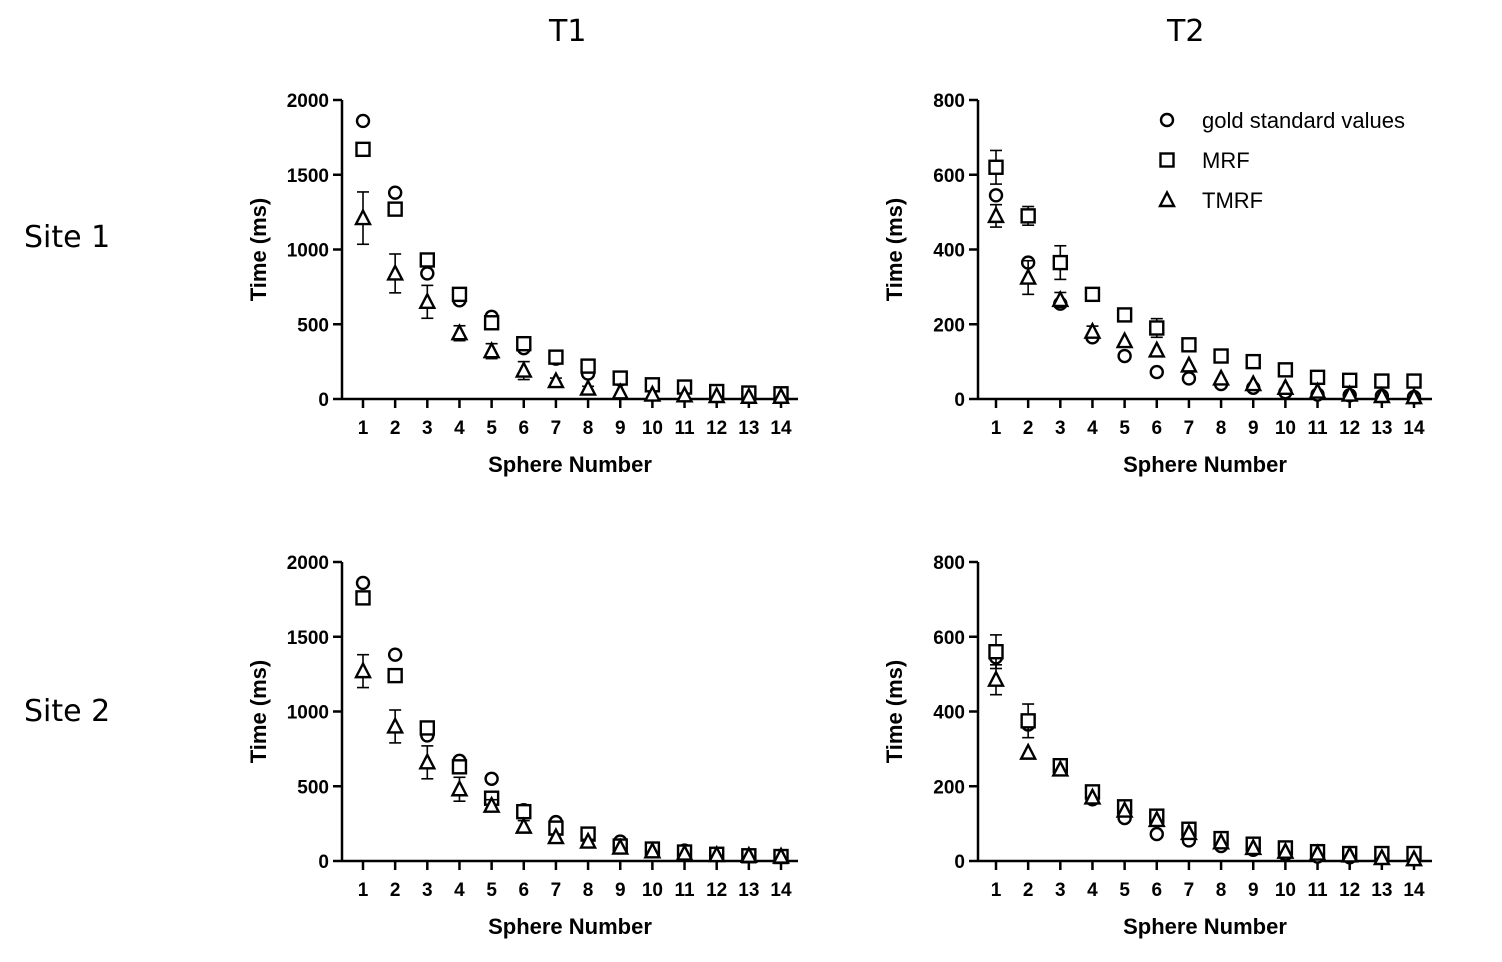 The width and height of the screenshot is (1502, 962). Describe the element at coordinates (67, 237) in the screenshot. I see `row-label-site-1: Site 1` at that location.